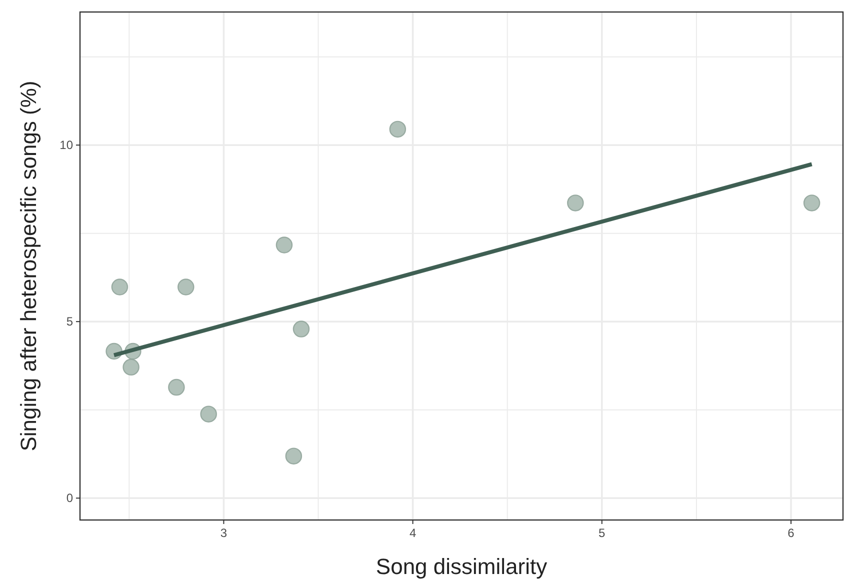 The width and height of the screenshot is (845, 582). Describe the element at coordinates (28, 266) in the screenshot. I see `y-axis-title: Singing after heterospecific songs (%)` at that location.